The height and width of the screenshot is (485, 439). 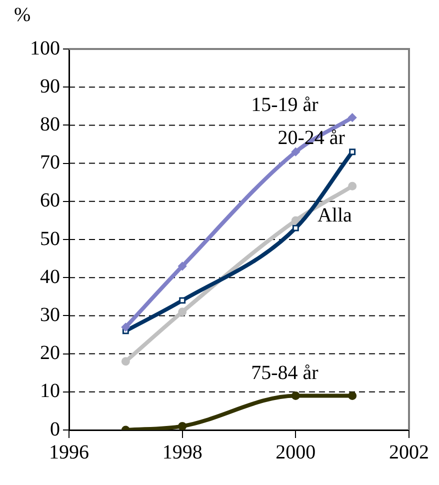 What do you see at coordinates (50, 201) in the screenshot?
I see `y-tick-label: 60` at bounding box center [50, 201].